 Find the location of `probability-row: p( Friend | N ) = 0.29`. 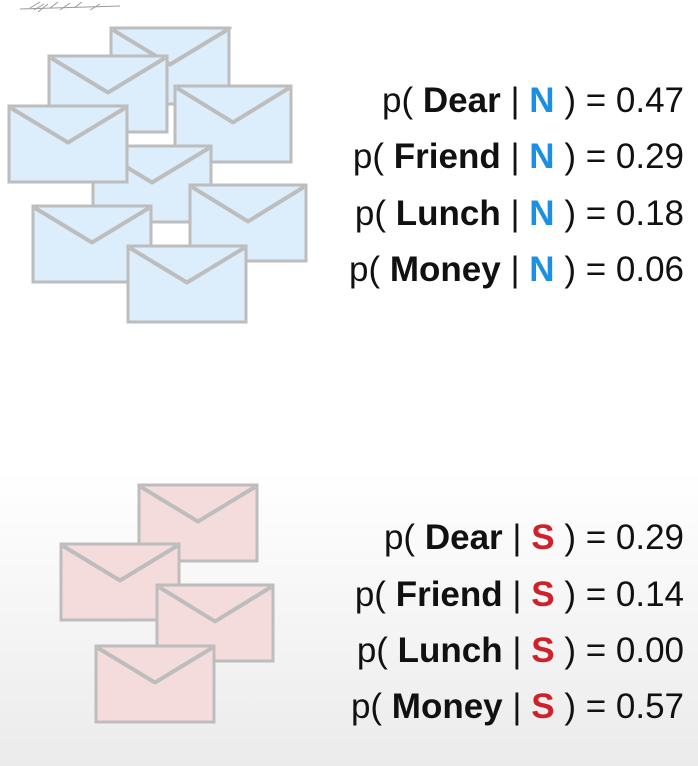

probability-row: p( Friend | N ) = 0.29 is located at coordinates (518, 157).